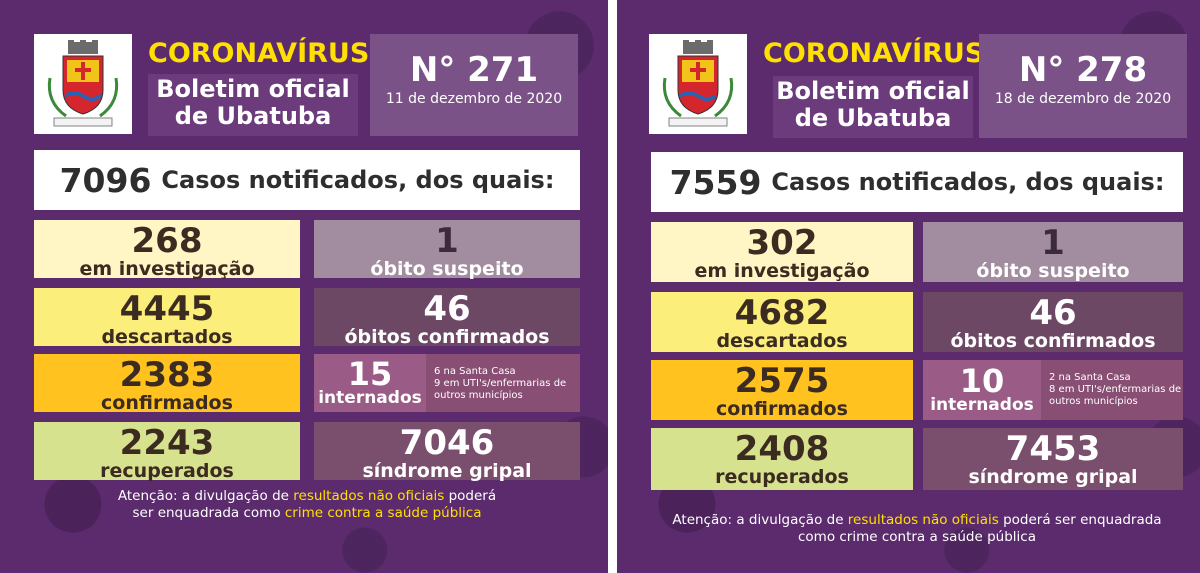 The width and height of the screenshot is (1200, 573). Describe the element at coordinates (383, 513) in the screenshot. I see `footer-highlight: crime contra a saúde pública` at that location.